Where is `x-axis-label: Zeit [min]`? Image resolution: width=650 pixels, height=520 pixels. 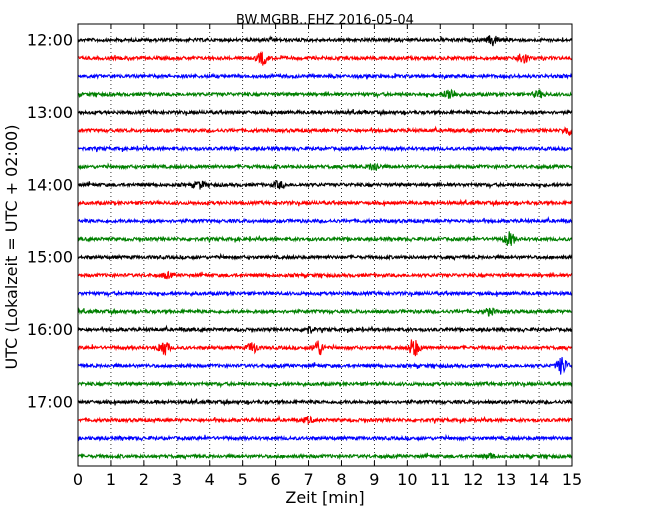 x-axis-label: Zeit [min] is located at coordinates (324, 497).